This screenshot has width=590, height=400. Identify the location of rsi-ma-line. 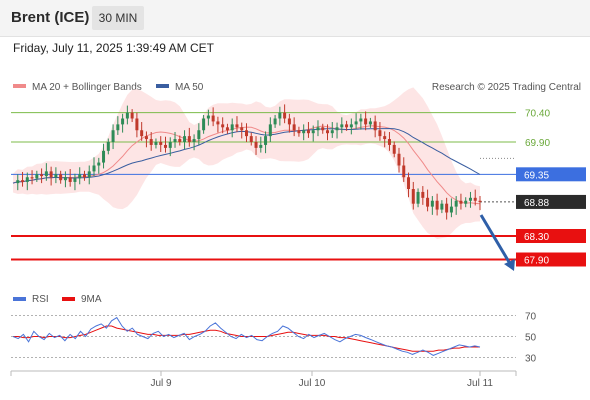
(246, 338).